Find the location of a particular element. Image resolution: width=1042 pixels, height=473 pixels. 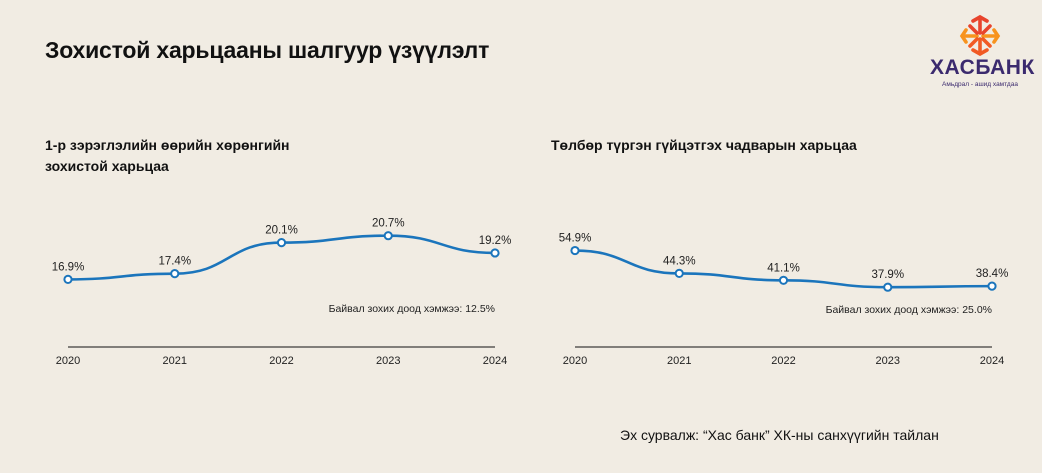

chart2-tick-label: 2020 is located at coordinates (575, 361).